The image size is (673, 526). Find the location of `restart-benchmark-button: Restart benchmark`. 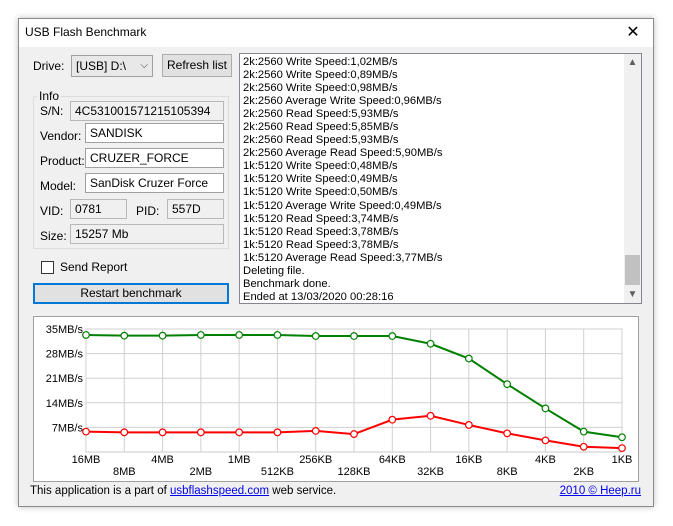

restart-benchmark-button: Restart benchmark is located at coordinates (131, 293).